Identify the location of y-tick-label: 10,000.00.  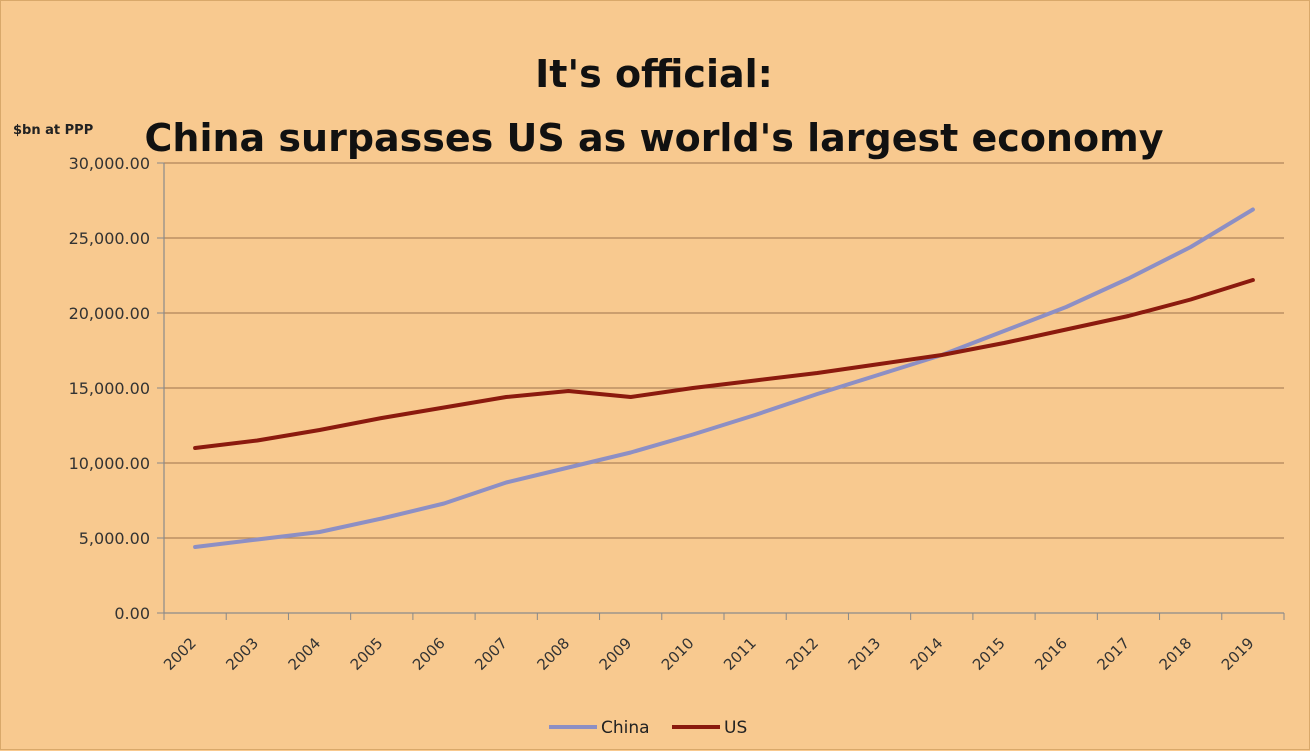
(109, 463).